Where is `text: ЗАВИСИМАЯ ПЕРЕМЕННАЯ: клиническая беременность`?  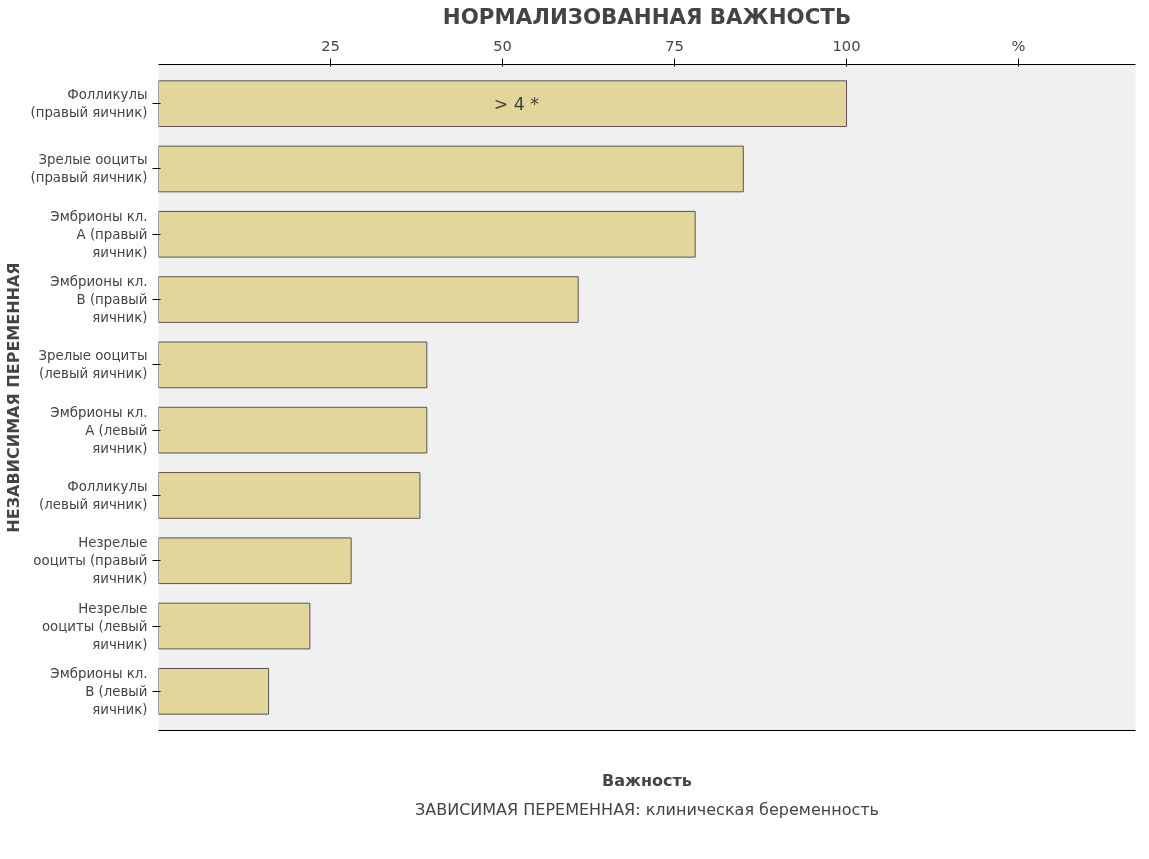 text: ЗАВИСИМАЯ ПЕРЕМЕННАЯ: клиническая беременность is located at coordinates (647, 809).